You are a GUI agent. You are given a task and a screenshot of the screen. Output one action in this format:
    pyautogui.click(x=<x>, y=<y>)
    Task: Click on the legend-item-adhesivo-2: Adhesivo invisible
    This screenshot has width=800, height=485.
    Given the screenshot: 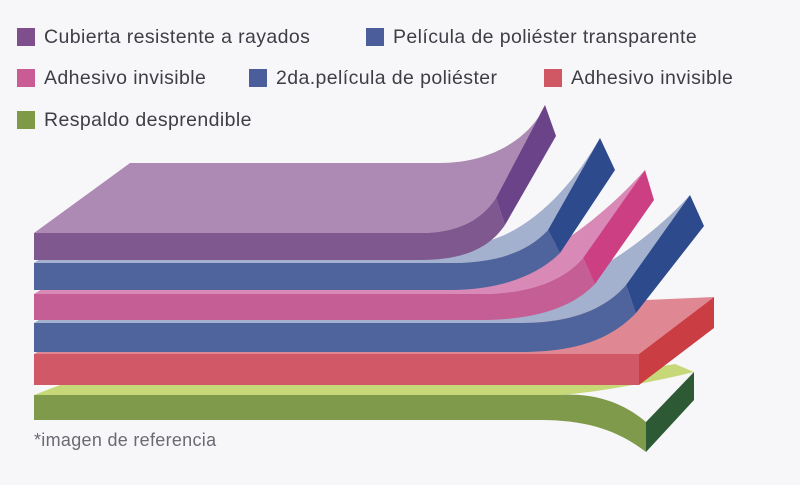 What is the action you would take?
    pyautogui.click(x=638, y=78)
    